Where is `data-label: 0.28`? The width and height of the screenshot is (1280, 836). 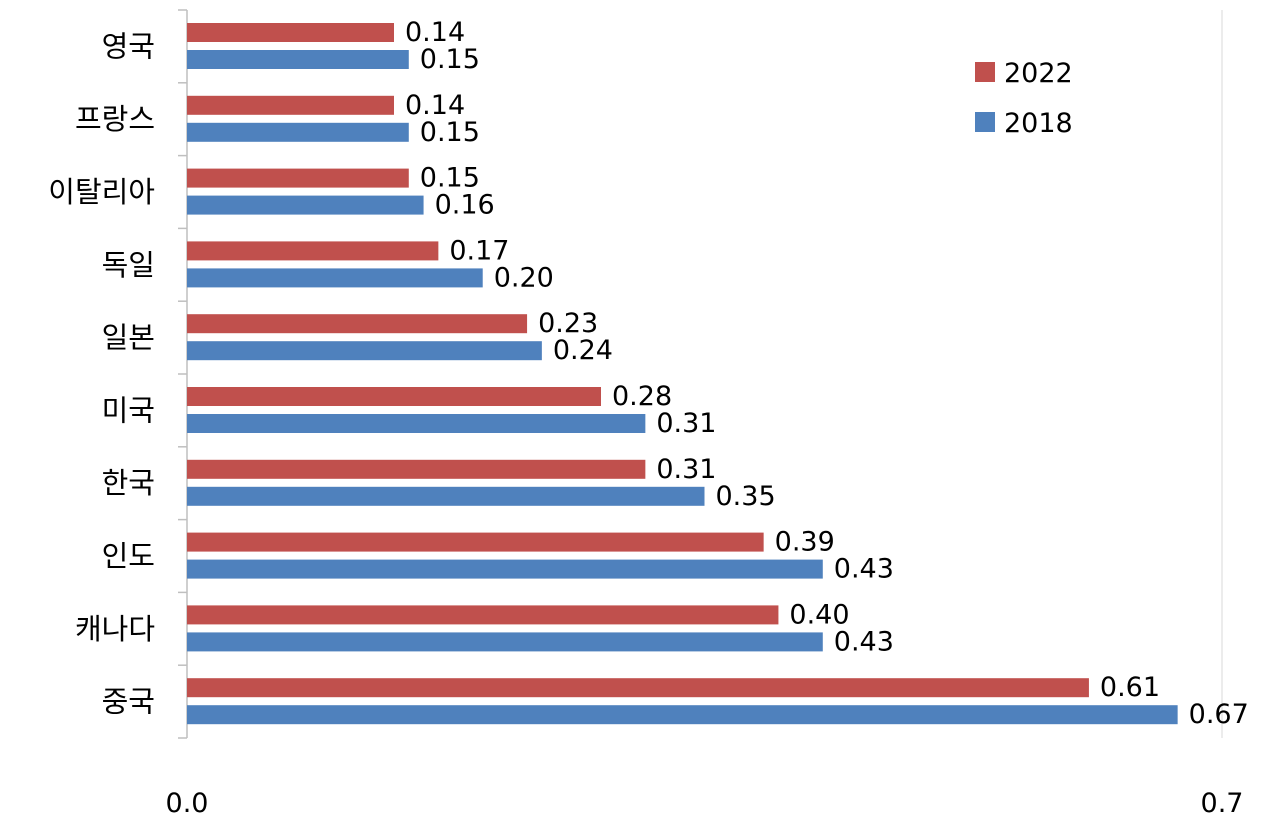
data-label: 0.28 is located at coordinates (642, 396).